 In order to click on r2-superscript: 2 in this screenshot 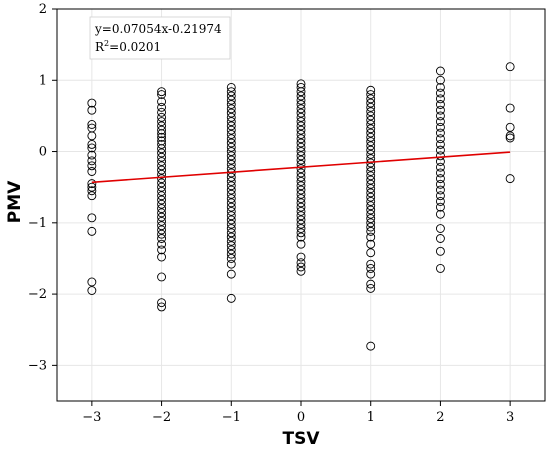, I will do `click(106, 43)`.